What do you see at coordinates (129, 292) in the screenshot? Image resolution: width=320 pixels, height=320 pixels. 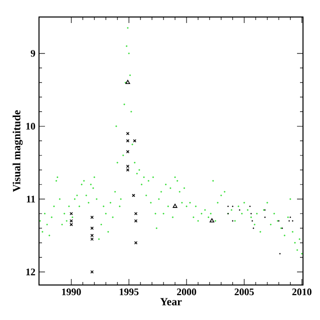 I see `x-tick-label: 1995` at bounding box center [129, 292].